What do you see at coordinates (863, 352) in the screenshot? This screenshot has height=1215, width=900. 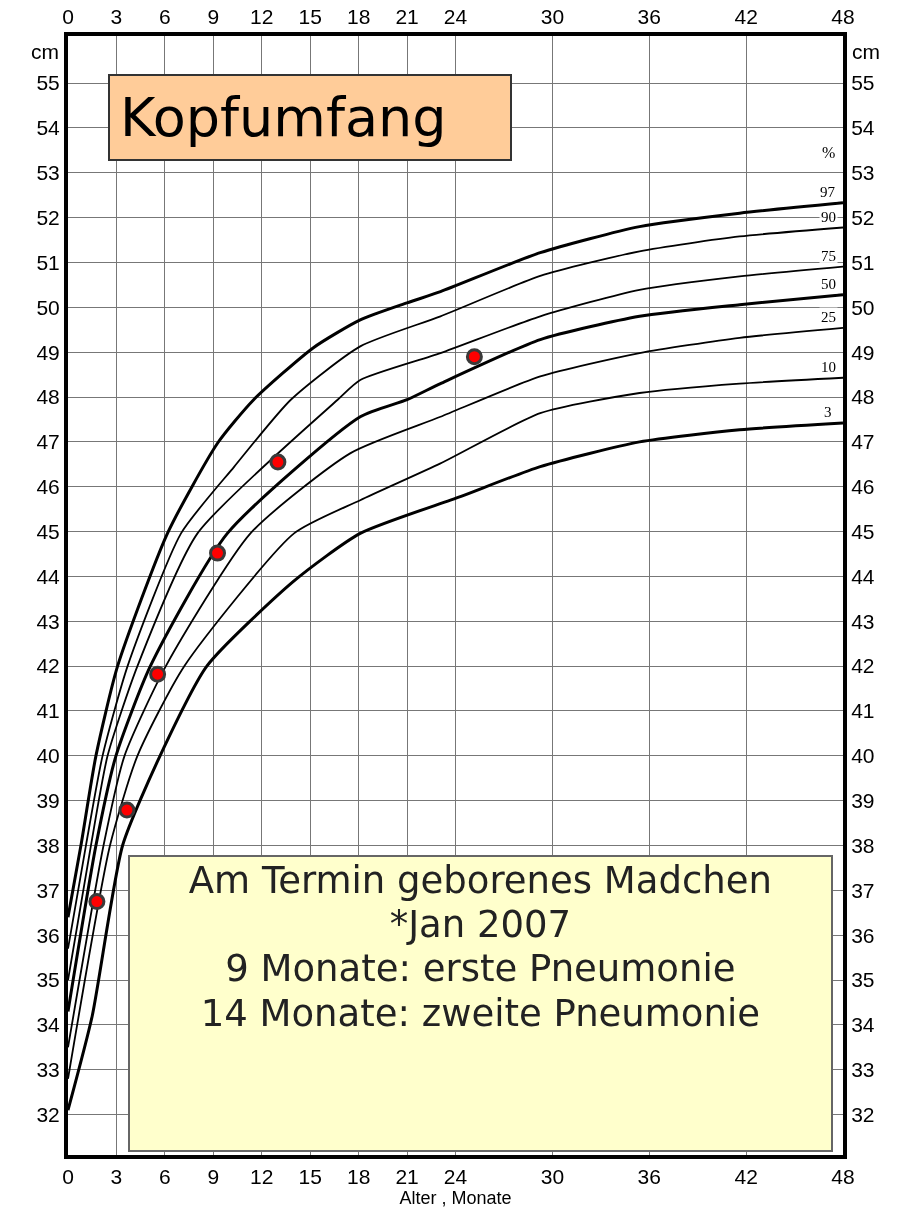 I see `y2-tick-label: 49` at bounding box center [863, 352].